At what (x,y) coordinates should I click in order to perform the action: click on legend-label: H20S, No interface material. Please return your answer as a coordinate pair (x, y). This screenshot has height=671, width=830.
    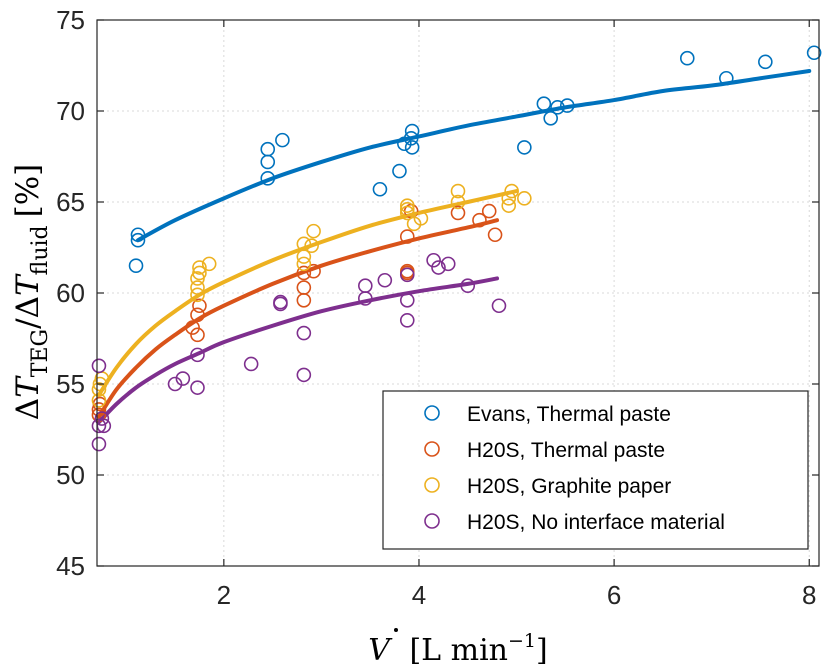
    Looking at the image, I should click on (596, 522).